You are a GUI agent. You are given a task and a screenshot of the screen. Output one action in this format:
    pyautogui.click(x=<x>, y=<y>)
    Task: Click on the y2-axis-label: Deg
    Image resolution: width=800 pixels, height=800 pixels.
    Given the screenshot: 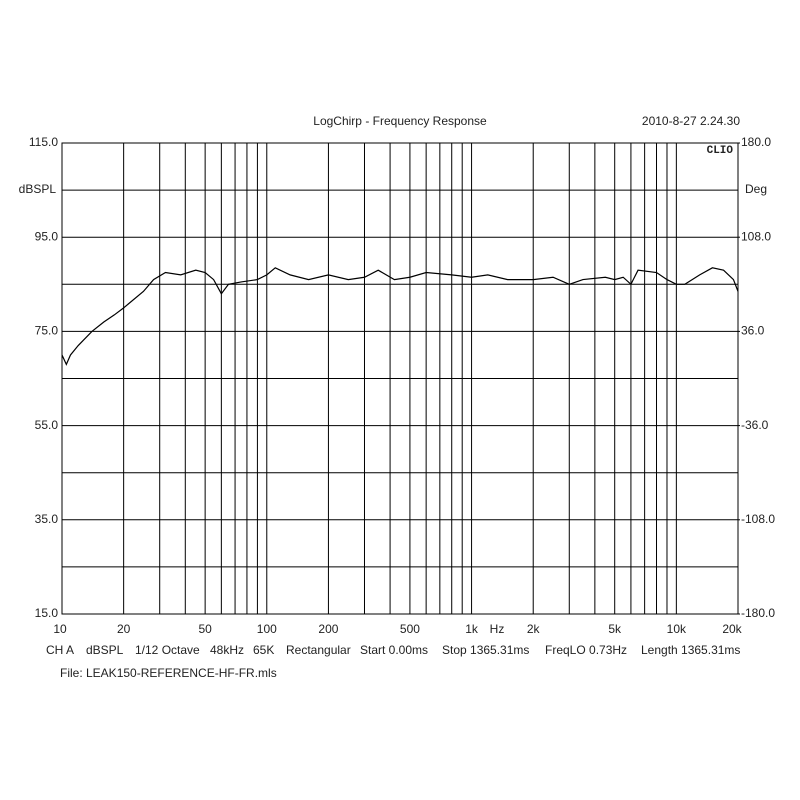 What is the action you would take?
    pyautogui.click(x=756, y=189)
    